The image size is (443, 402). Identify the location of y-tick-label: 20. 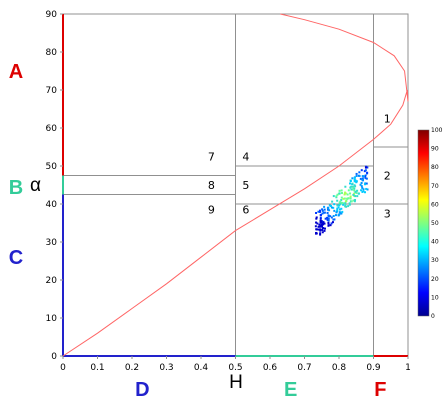
(52, 281).